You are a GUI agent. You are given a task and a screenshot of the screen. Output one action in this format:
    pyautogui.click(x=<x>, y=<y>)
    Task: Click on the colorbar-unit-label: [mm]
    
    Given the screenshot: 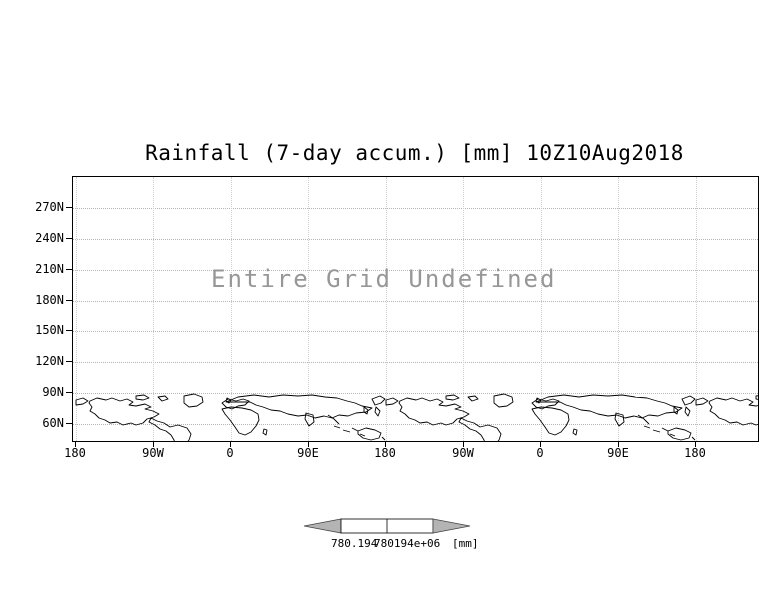 What is the action you would take?
    pyautogui.click(x=465, y=543)
    